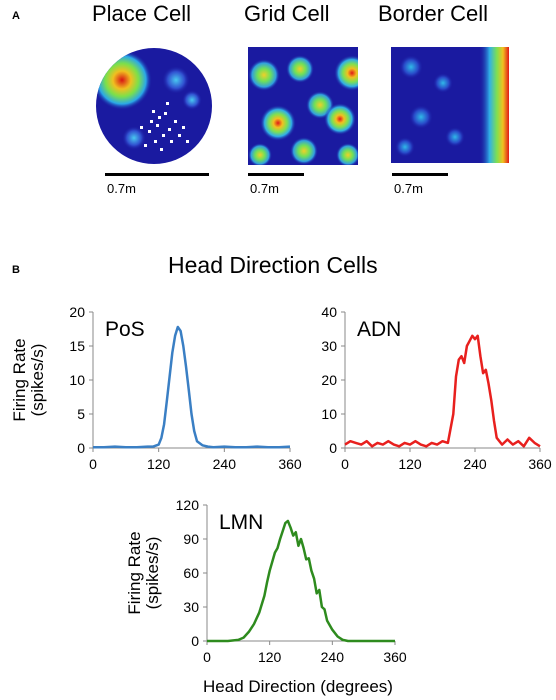 The height and width of the screenshot is (700, 556). What do you see at coordinates (191, 607) in the screenshot?
I see `lmn-y-tick-label: 30` at bounding box center [191, 607].